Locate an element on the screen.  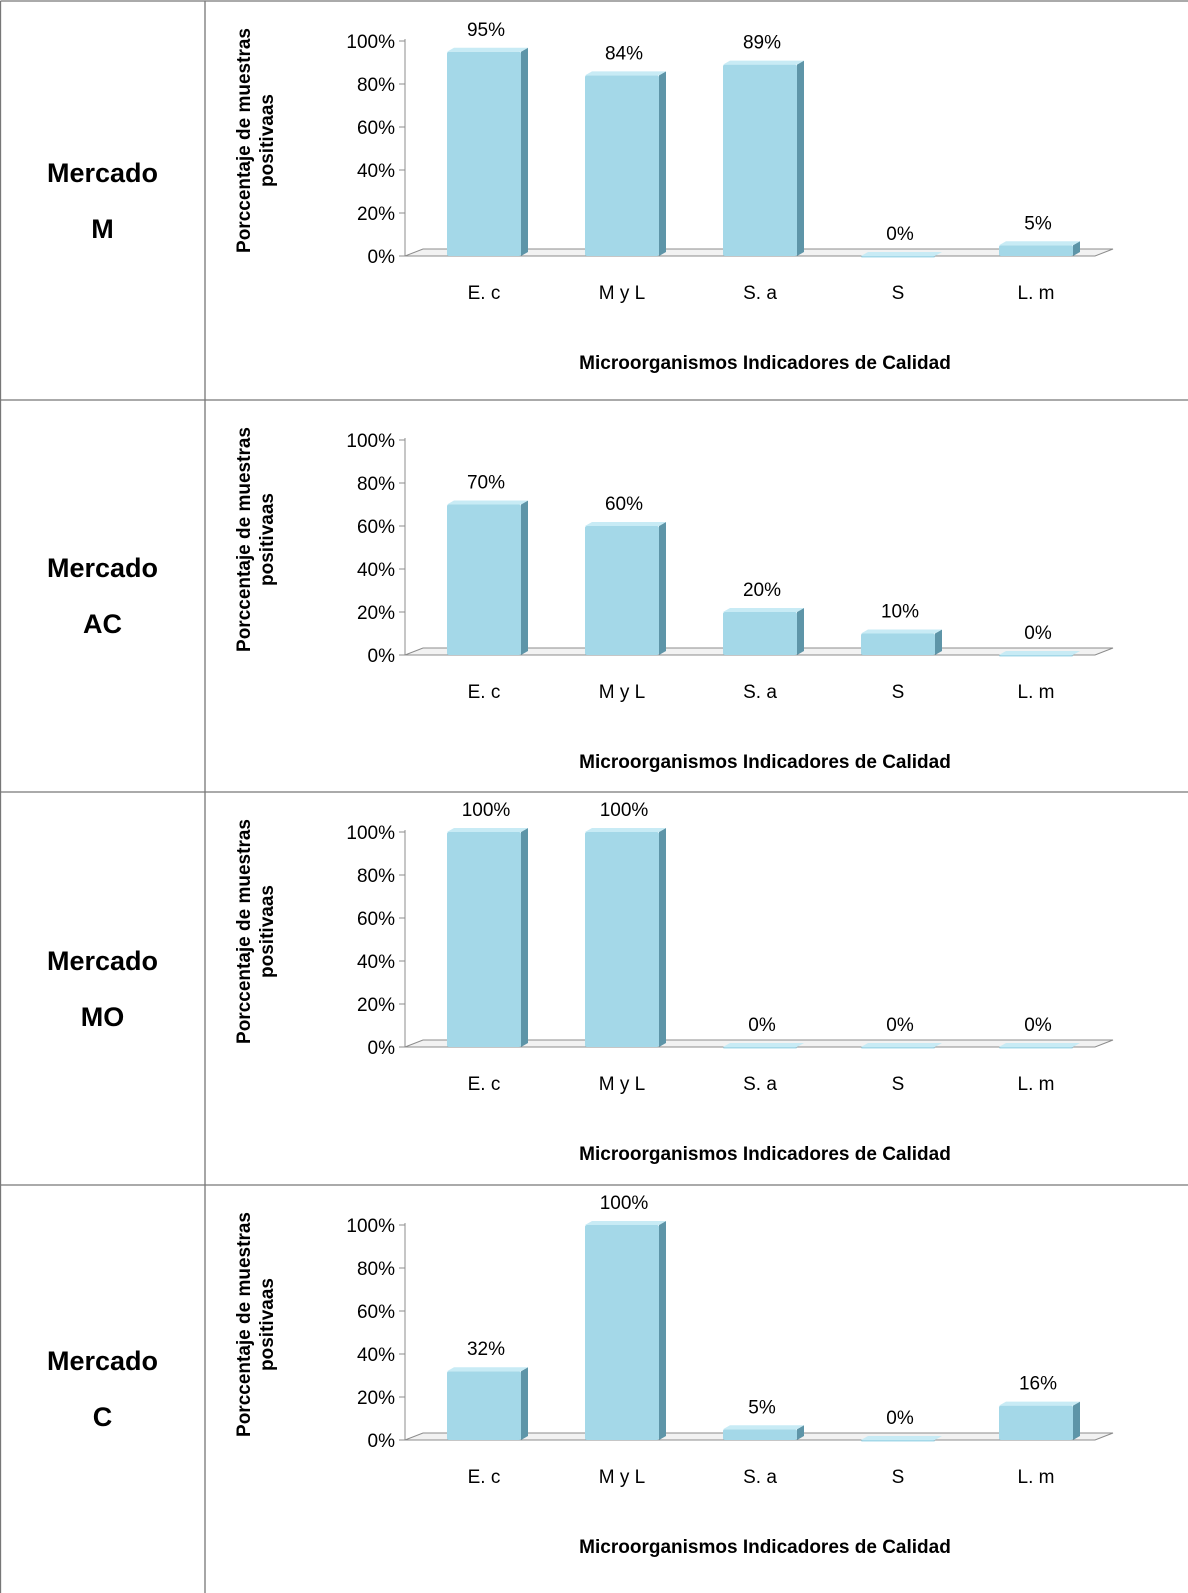
market-label-cell: Mercado C is located at coordinates (102, 1389).